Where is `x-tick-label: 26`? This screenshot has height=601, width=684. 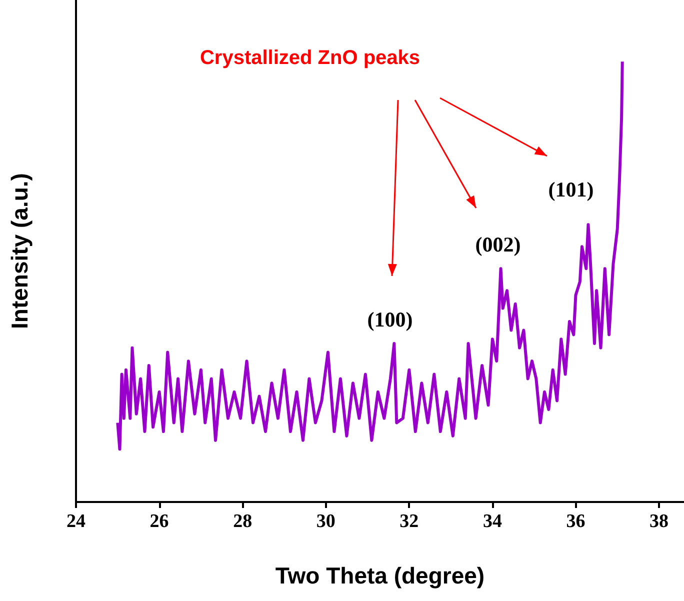
x-tick-label: 26 is located at coordinates (159, 521).